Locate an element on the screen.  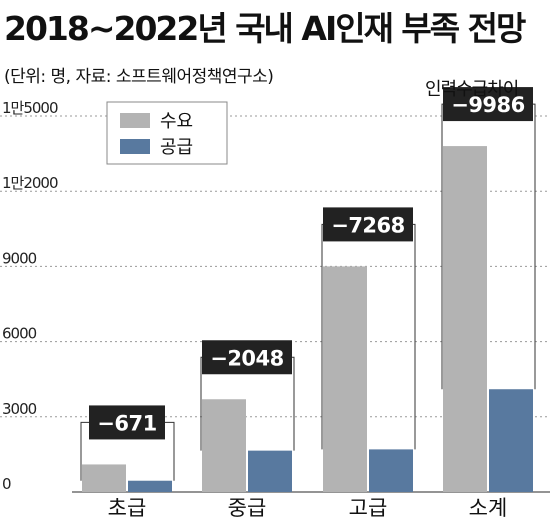
difference-label: −9986 is located at coordinates (488, 105).